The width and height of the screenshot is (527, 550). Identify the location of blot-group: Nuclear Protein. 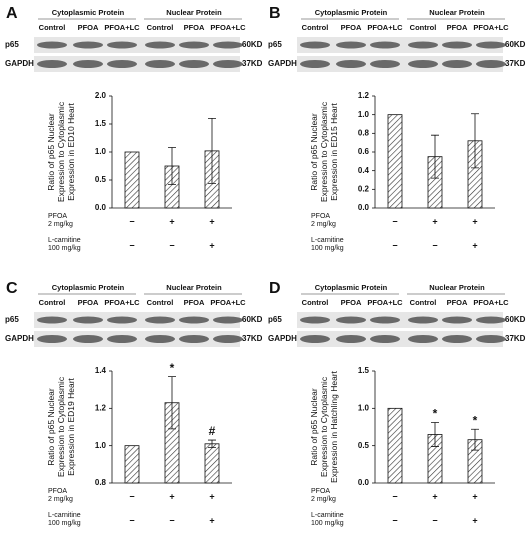
(194, 12).